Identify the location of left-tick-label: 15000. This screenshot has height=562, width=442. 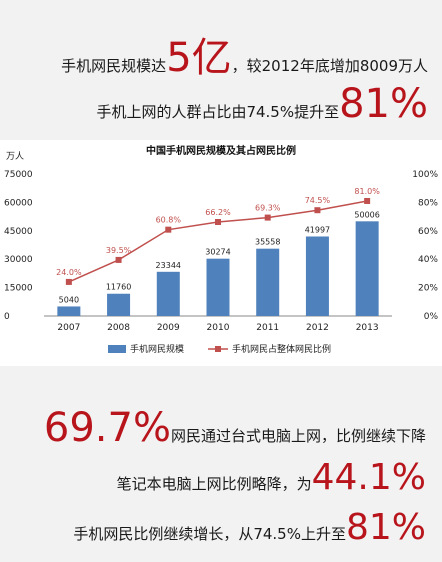
(18, 289).